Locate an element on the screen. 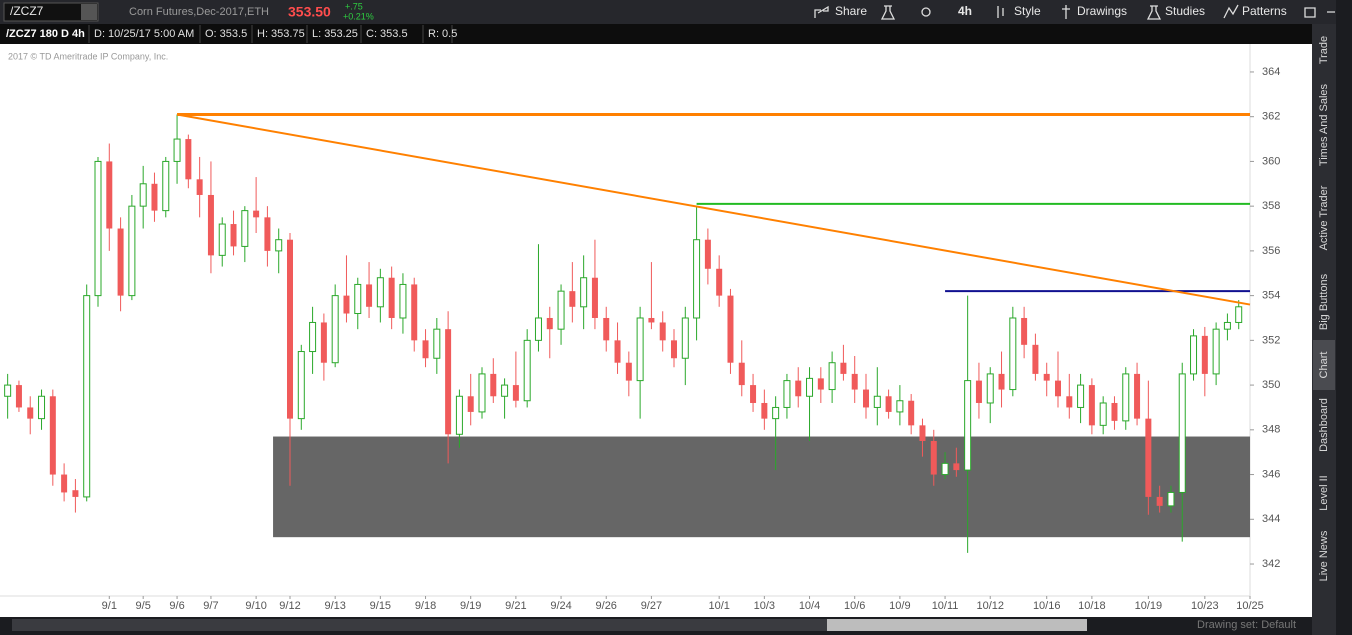  style-button: Style is located at coordinates (1027, 11).